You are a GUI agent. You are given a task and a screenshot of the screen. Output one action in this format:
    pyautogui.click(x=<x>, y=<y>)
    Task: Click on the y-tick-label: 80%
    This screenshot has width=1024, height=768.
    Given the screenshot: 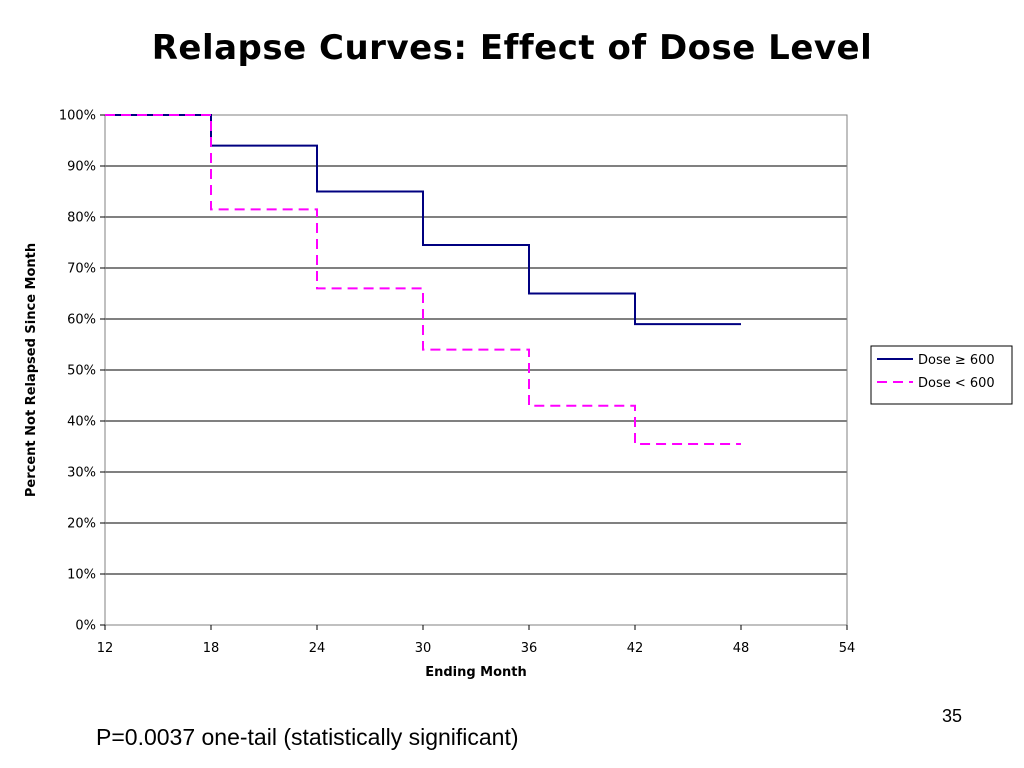 What is the action you would take?
    pyautogui.click(x=81, y=218)
    